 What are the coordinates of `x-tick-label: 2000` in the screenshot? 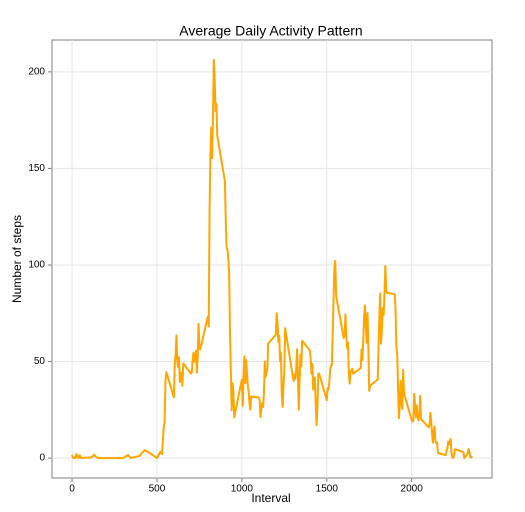 It's located at (412, 489).